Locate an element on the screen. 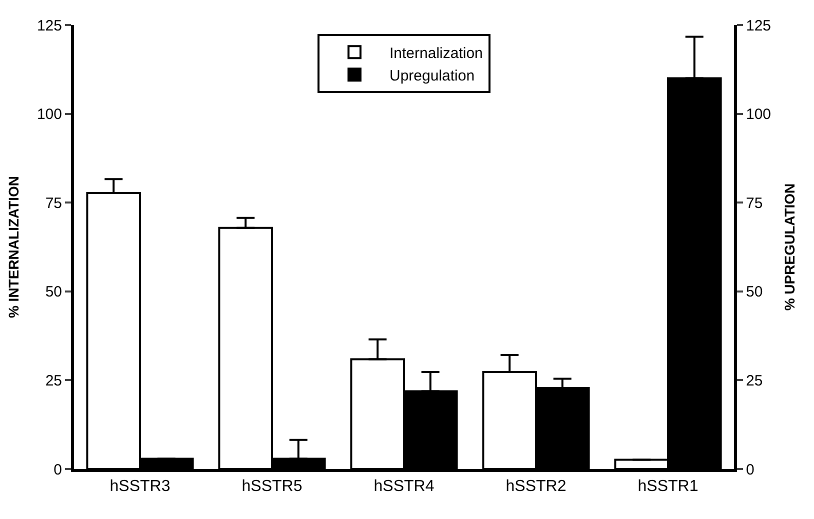 Image resolution: width=814 pixels, height=519 pixels. x-tick-label: hSSTR5 is located at coordinates (272, 487).